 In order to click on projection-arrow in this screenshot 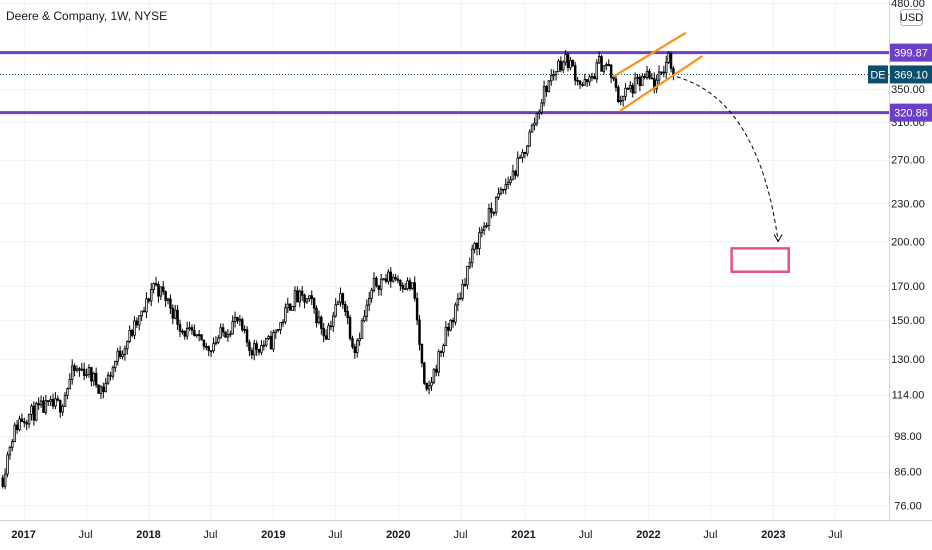, I will do `click(727, 159)`.